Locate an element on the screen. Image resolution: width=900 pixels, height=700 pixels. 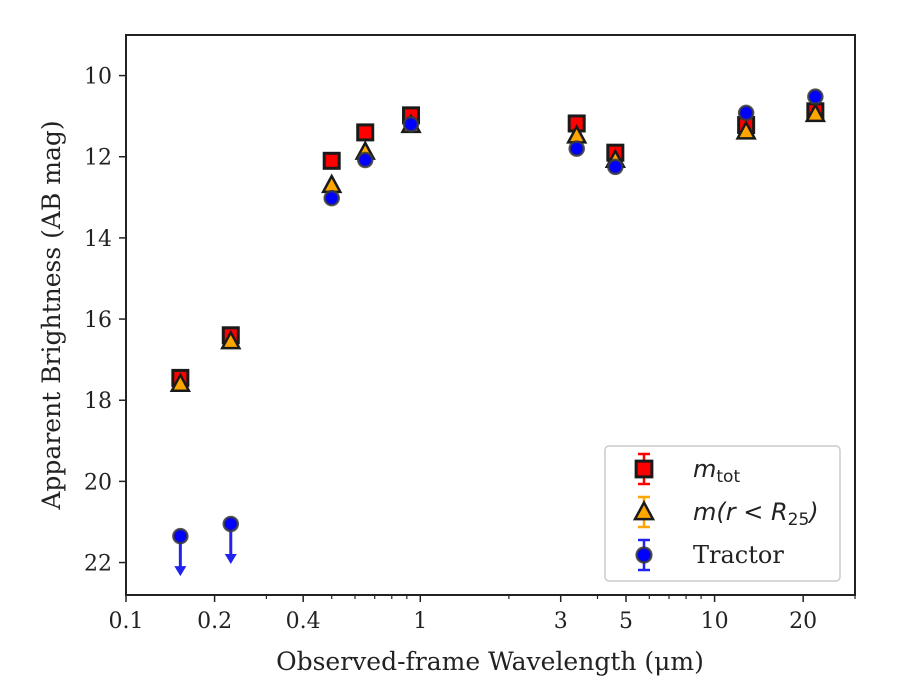
y-tick-label: 18 is located at coordinates (98, 401).